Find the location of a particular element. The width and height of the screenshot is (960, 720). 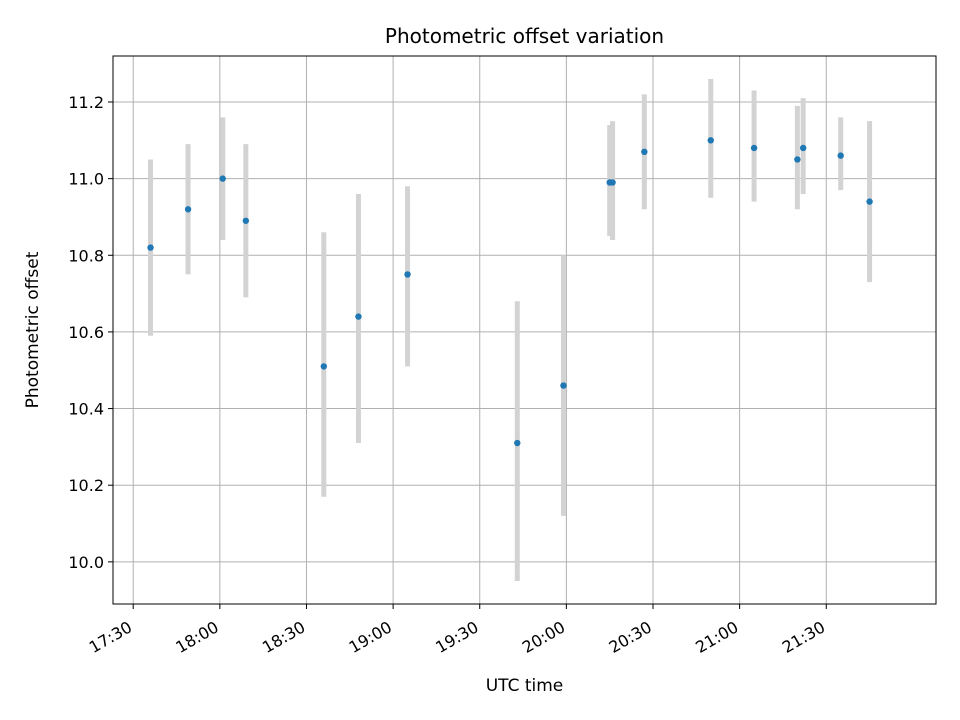

y-axis: 10.0 10.2 10.4 10.6 10.8 11.0 11.2 is located at coordinates (90, 332).